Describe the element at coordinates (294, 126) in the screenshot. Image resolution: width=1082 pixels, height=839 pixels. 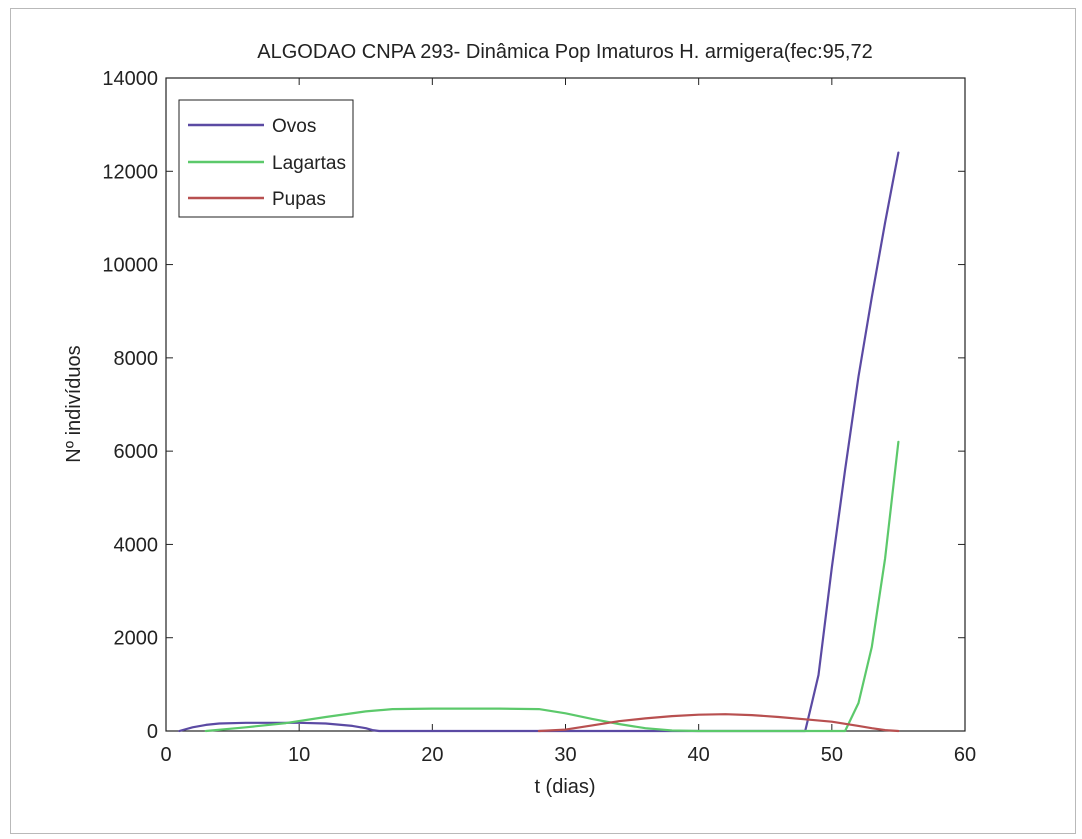
I see `legend-label-ovos: Ovos` at that location.